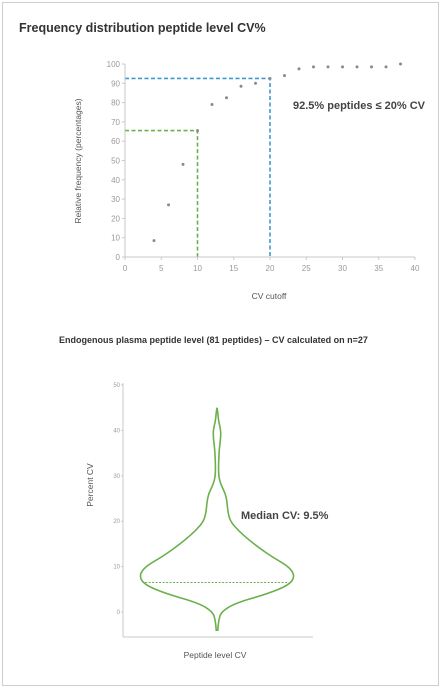 This screenshot has height=690, width=443. I want to click on chart1-y-tick-label: 20, so click(115, 218).